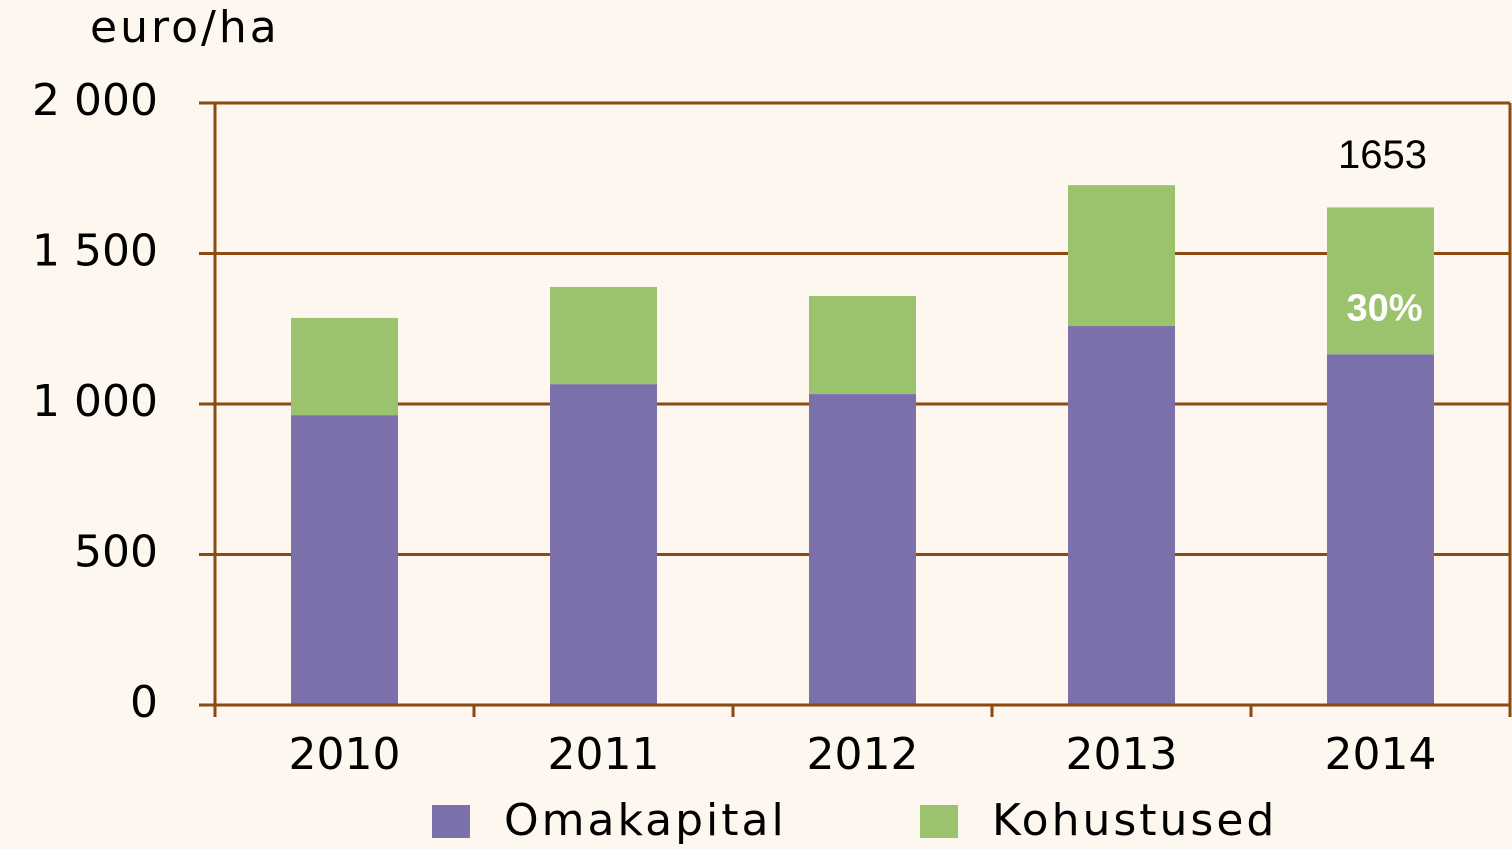  What do you see at coordinates (604, 754) in the screenshot?
I see `x-tick-label: 2011` at bounding box center [604, 754].